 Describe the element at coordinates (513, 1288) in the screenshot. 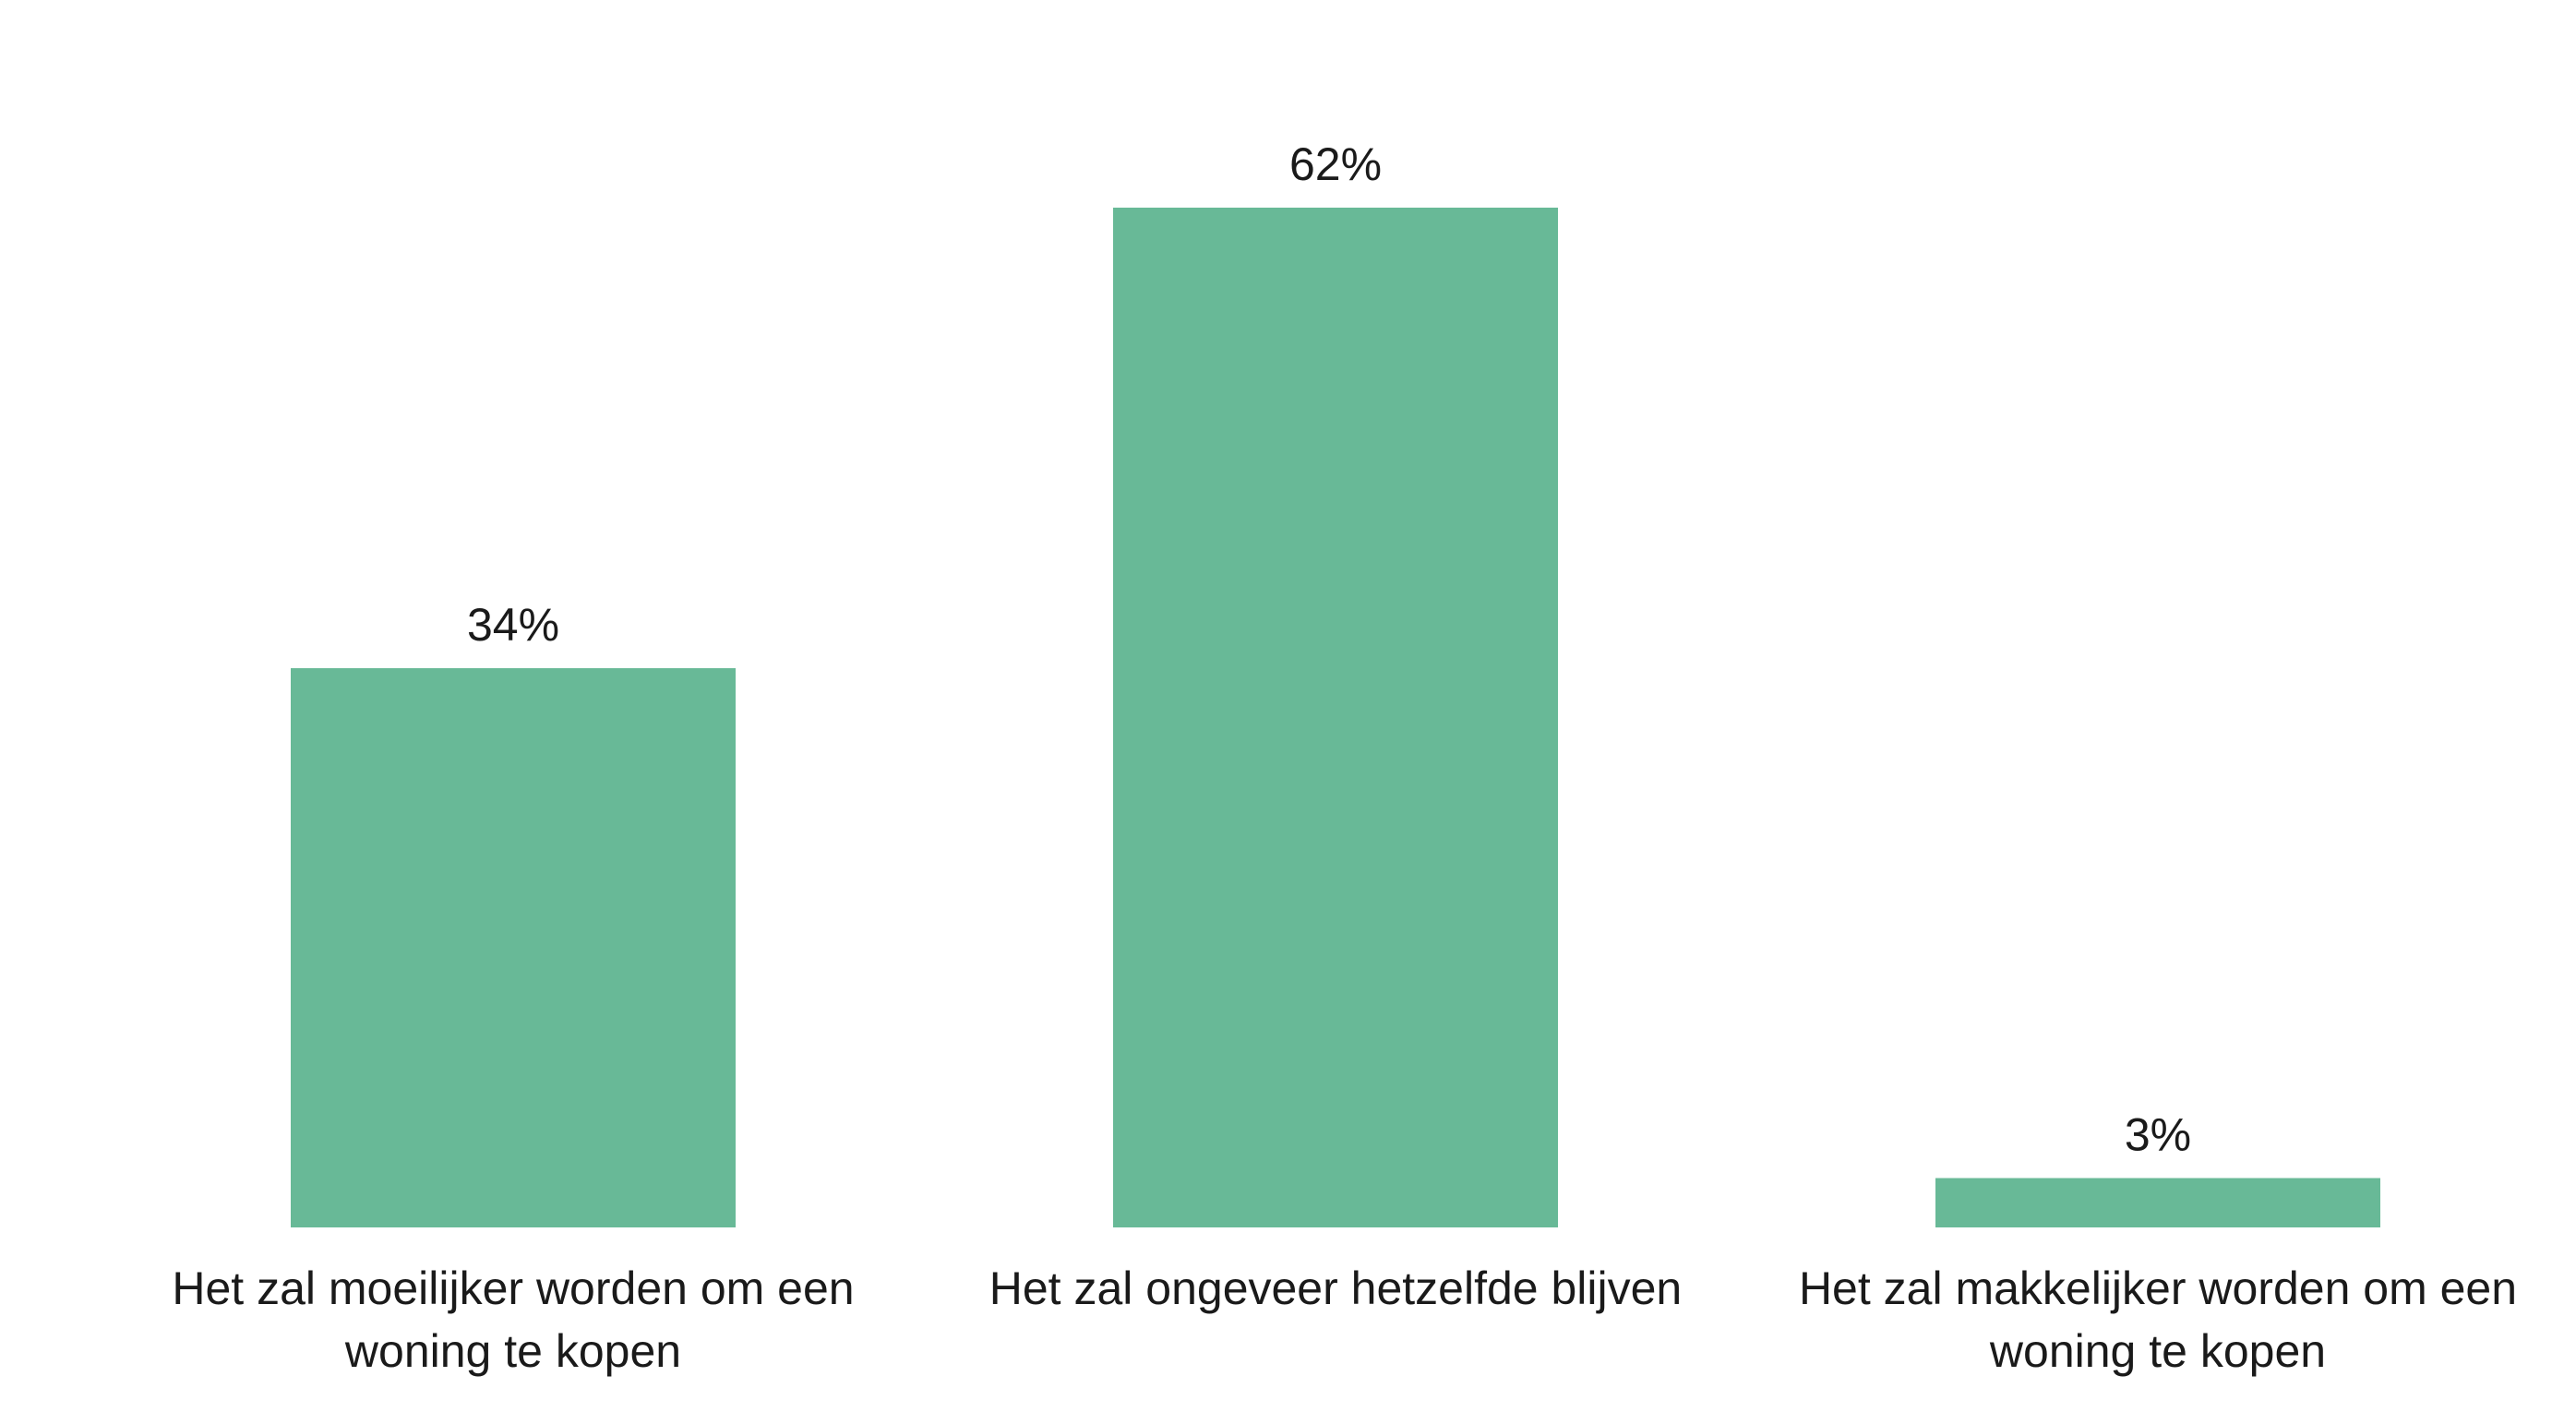

I see `category-label-line: Het zal moeilijker worden om een` at that location.